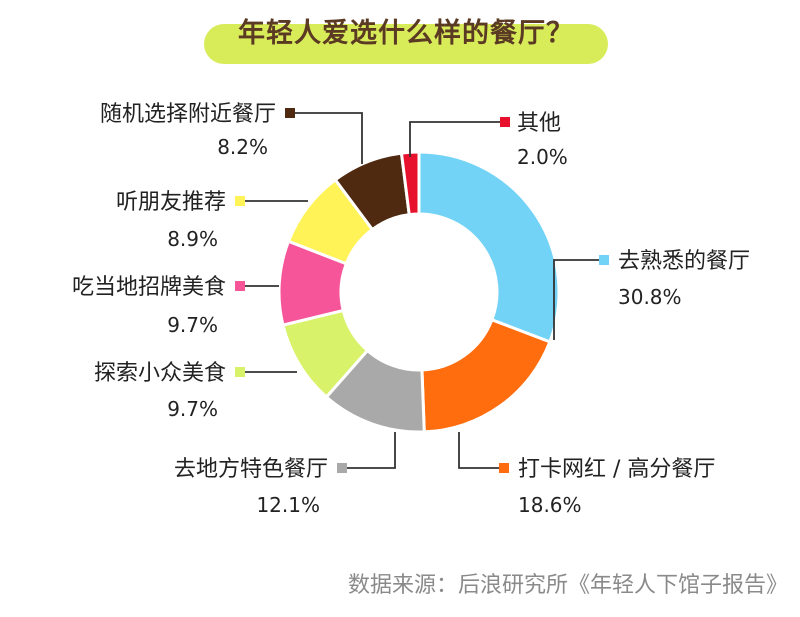 The width and height of the screenshot is (800, 617). What do you see at coordinates (406, 33) in the screenshot?
I see `chart-title: 年轻人爱选什么样的餐厅？` at bounding box center [406, 33].